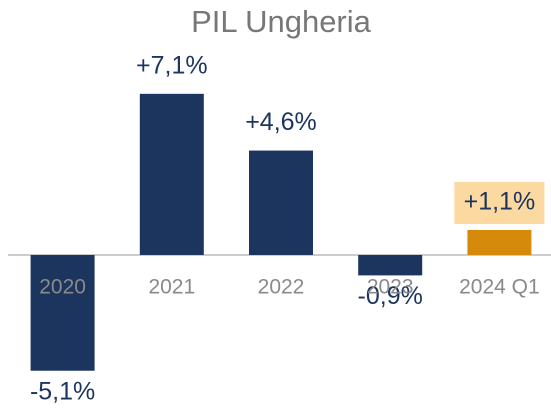 Image resolution: width=551 pixels, height=412 pixels. I want to click on x-tick-label: 2024 Q1, so click(499, 287).